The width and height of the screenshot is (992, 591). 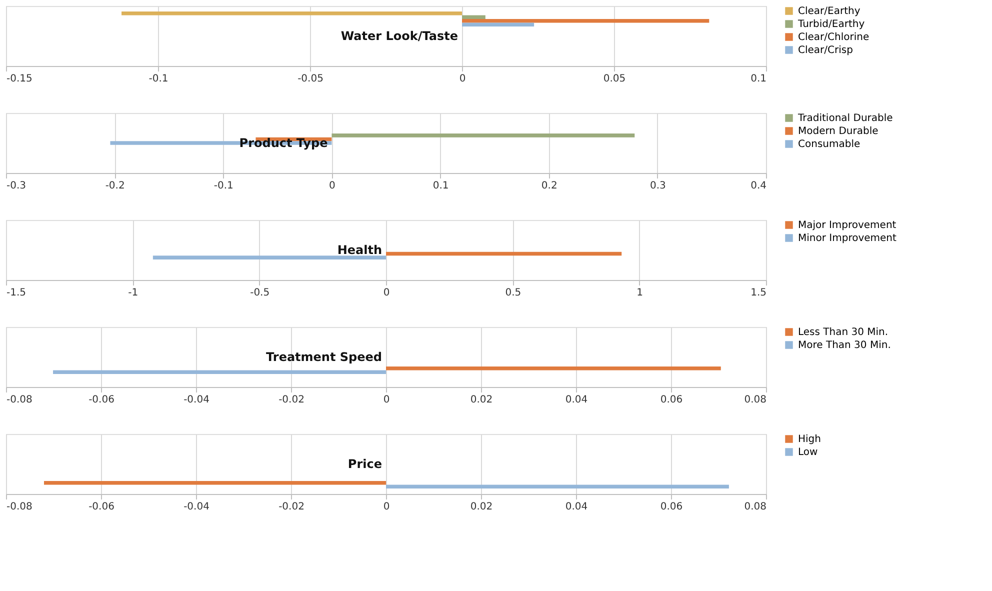 What do you see at coordinates (640, 293) in the screenshot?
I see `x-tick-label: 1` at bounding box center [640, 293].